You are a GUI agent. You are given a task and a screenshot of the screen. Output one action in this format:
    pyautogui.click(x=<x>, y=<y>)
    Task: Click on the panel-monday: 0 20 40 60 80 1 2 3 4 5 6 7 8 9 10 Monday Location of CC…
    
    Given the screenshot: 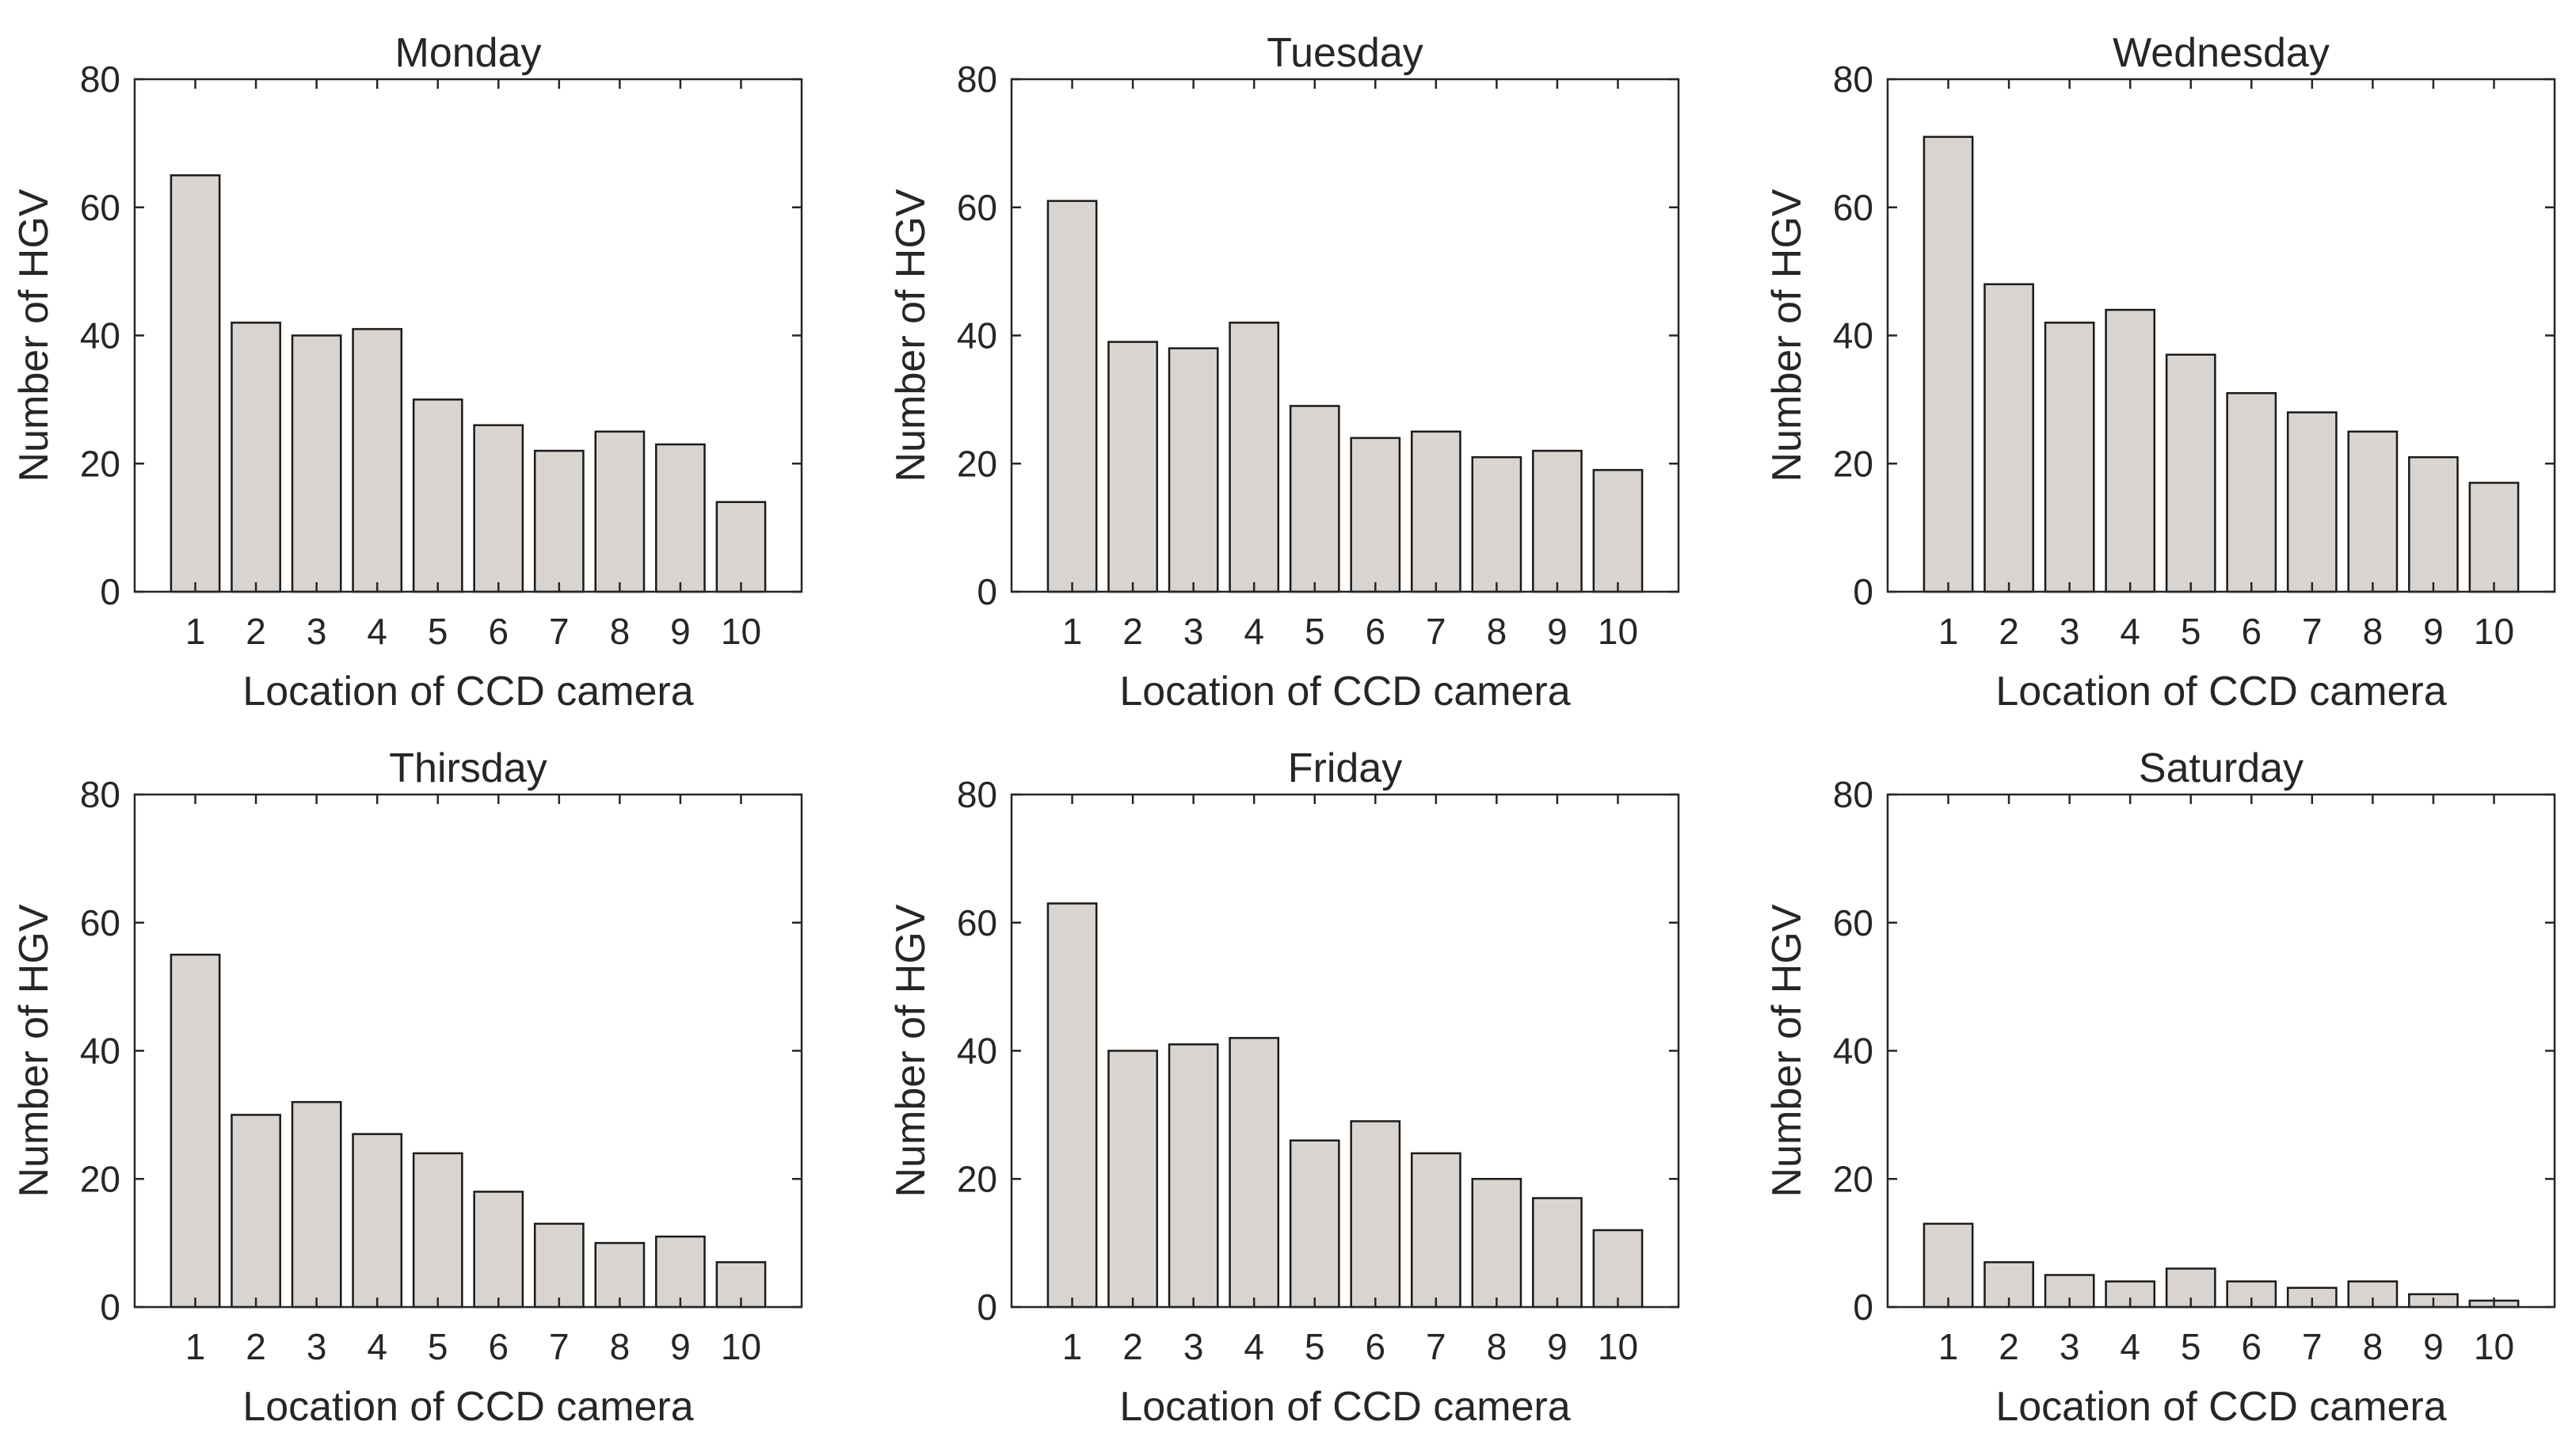 What is the action you would take?
    pyautogui.click(x=407, y=373)
    